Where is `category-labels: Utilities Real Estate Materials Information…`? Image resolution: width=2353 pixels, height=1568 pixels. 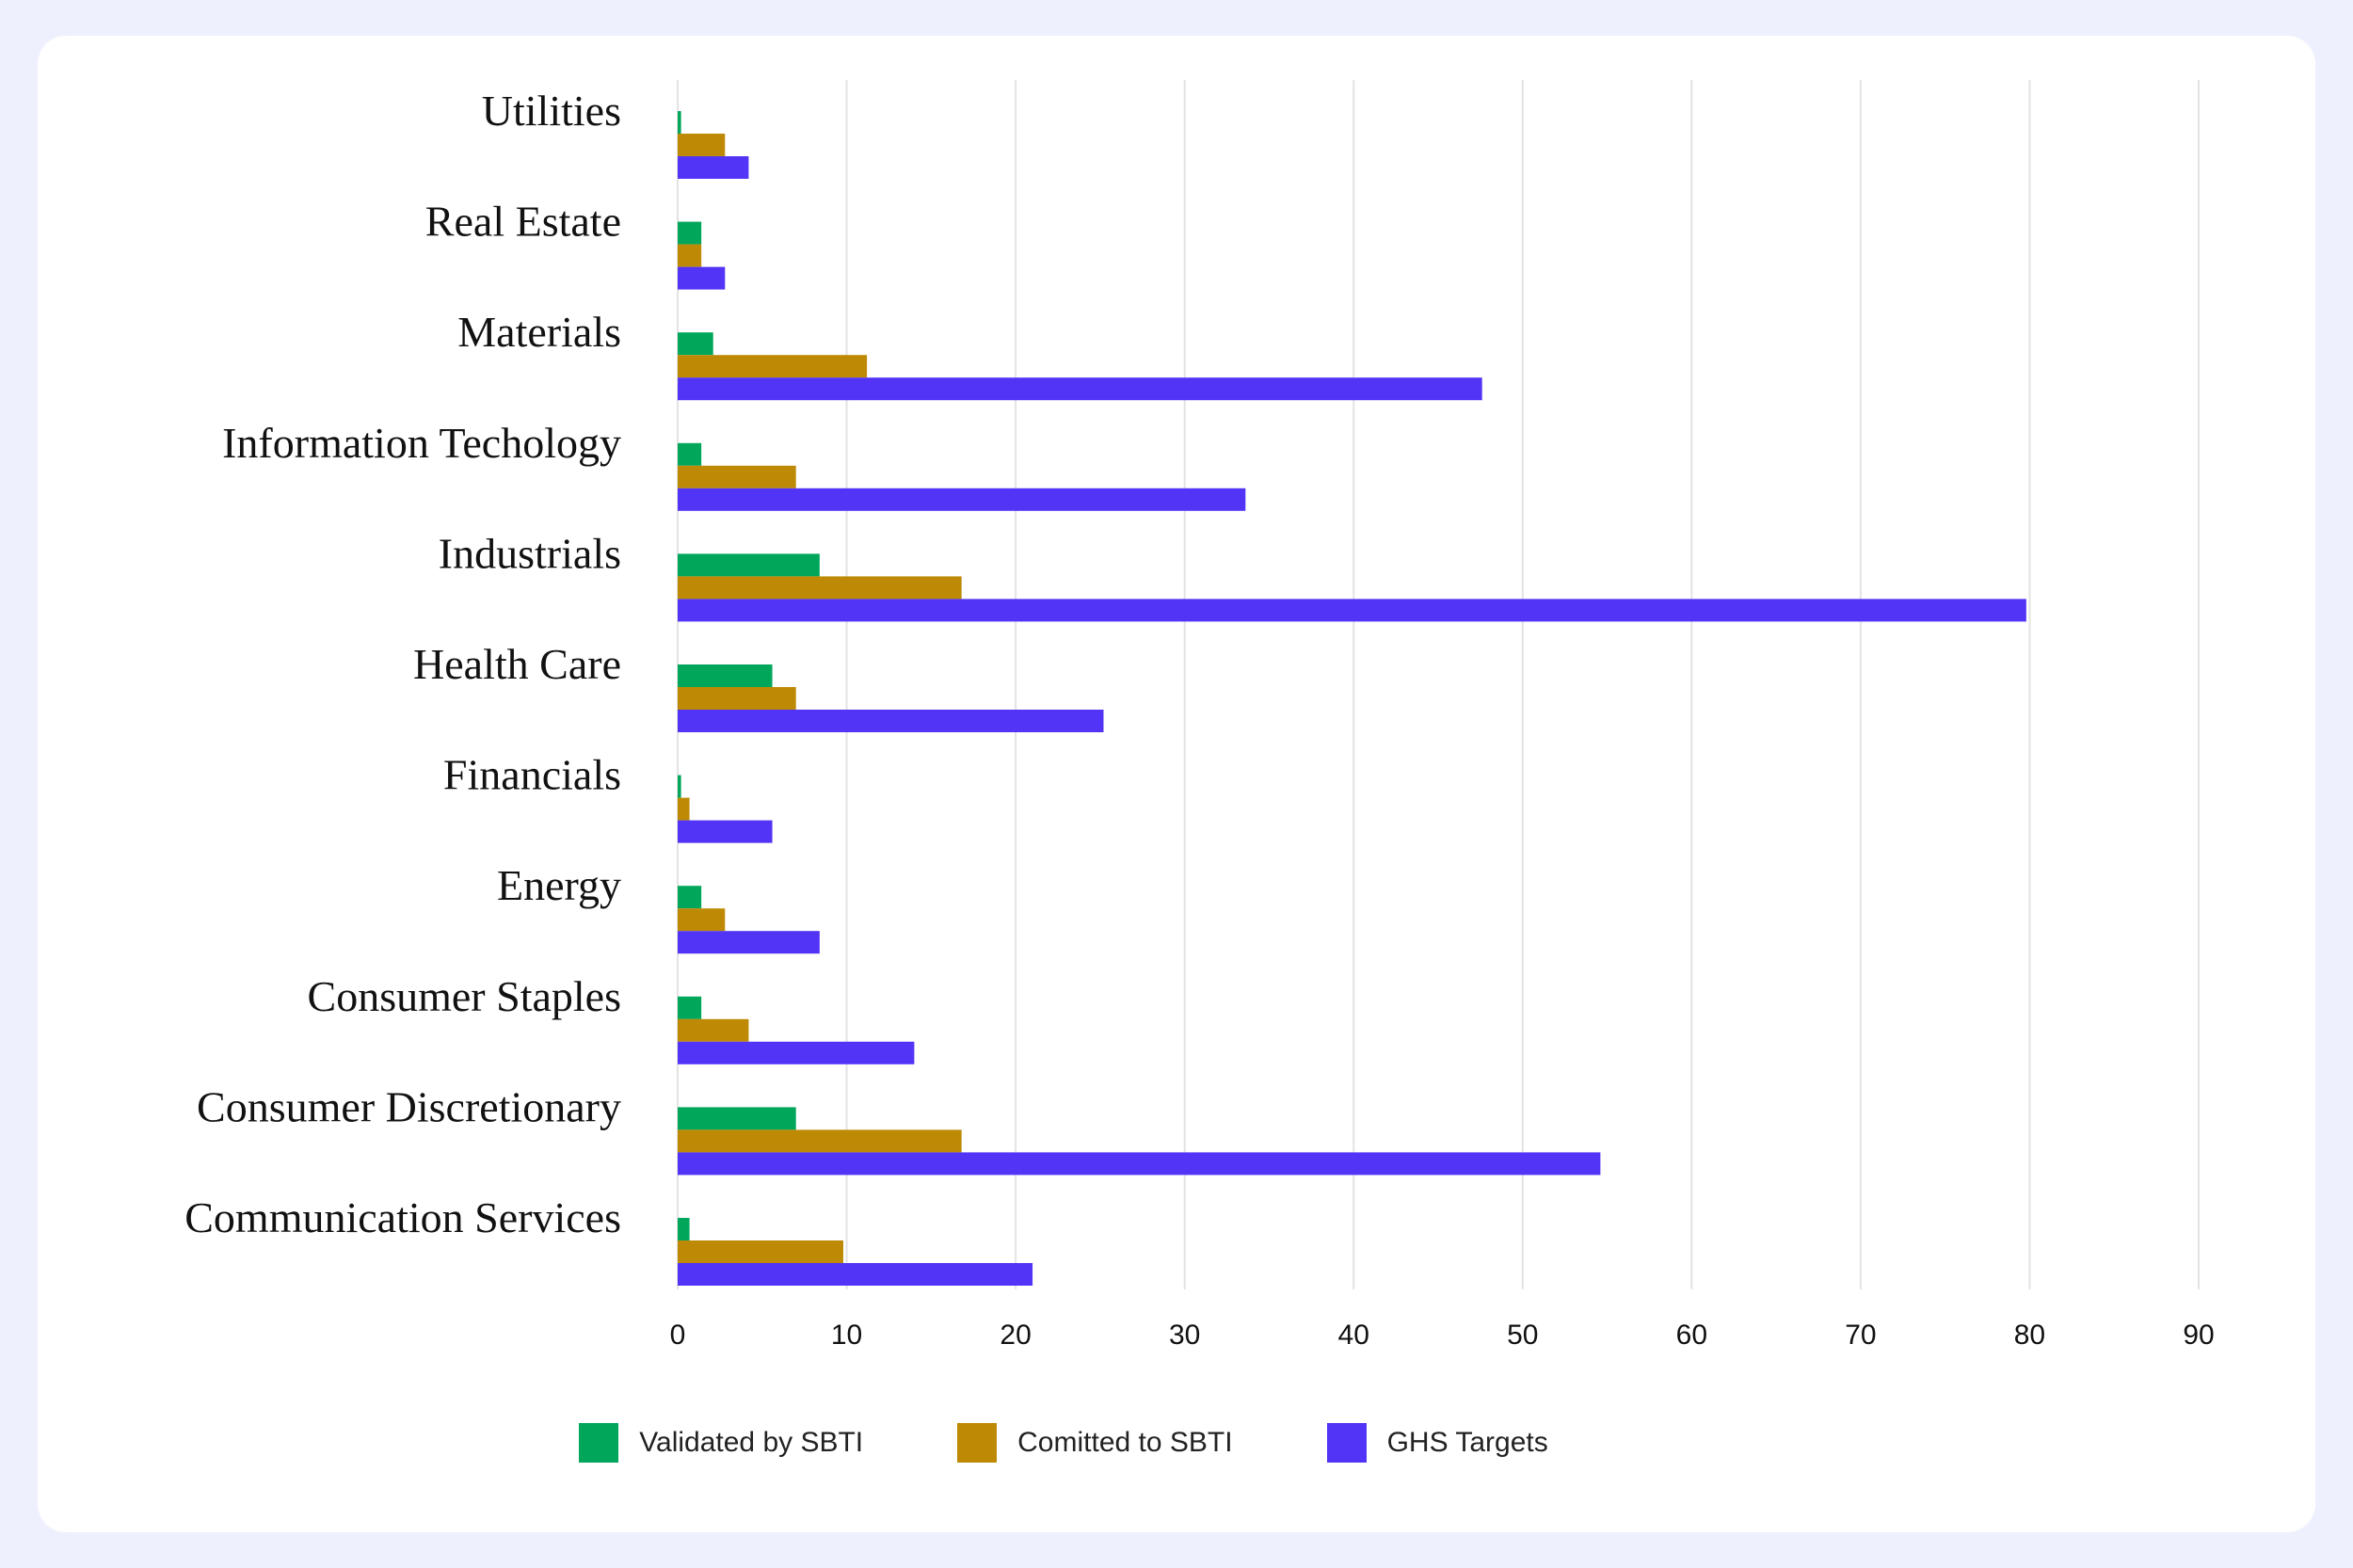
category-labels: Utilities Real Estate Materials Information… is located at coordinates (402, 664).